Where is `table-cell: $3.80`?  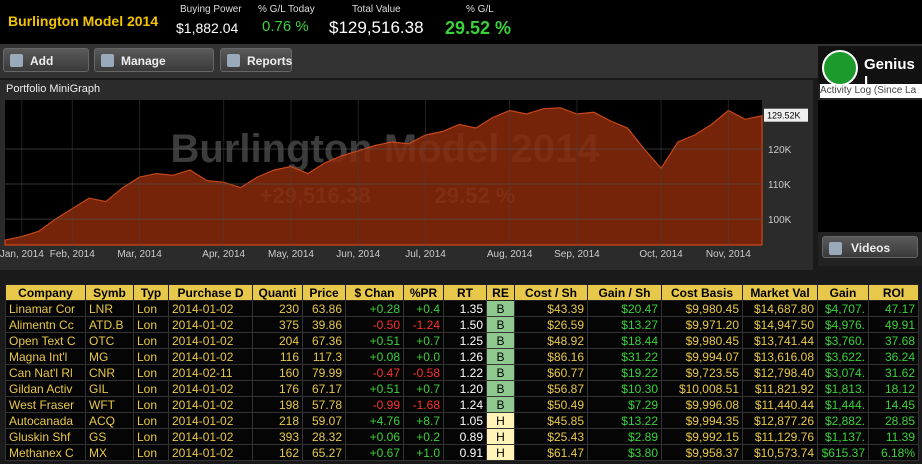 table-cell: $3.80 is located at coordinates (624, 452).